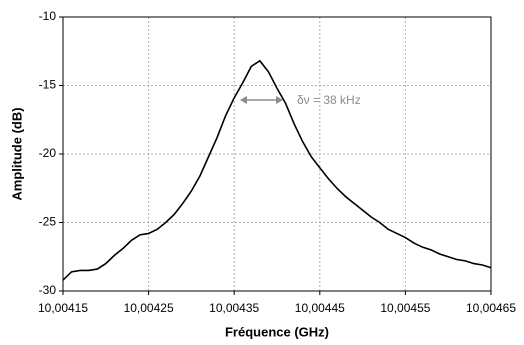 This screenshot has width=524, height=345. What do you see at coordinates (329, 100) in the screenshot?
I see `annotation: δν = 38 kHz` at bounding box center [329, 100].